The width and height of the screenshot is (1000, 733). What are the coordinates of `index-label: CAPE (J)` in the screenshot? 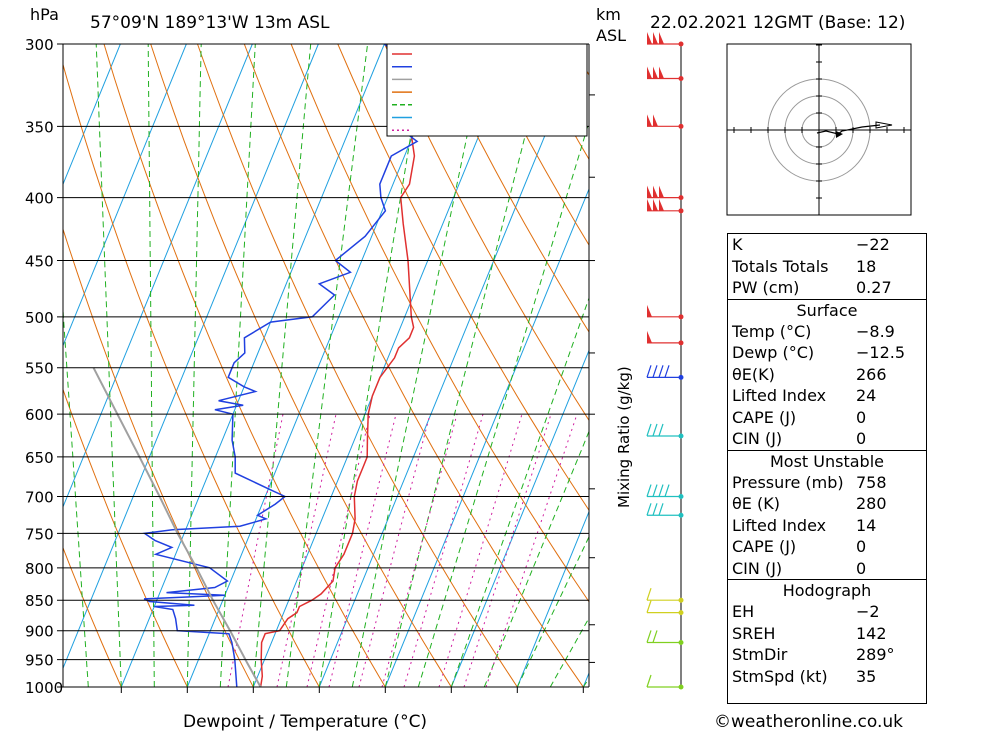 It's located at (764, 546).